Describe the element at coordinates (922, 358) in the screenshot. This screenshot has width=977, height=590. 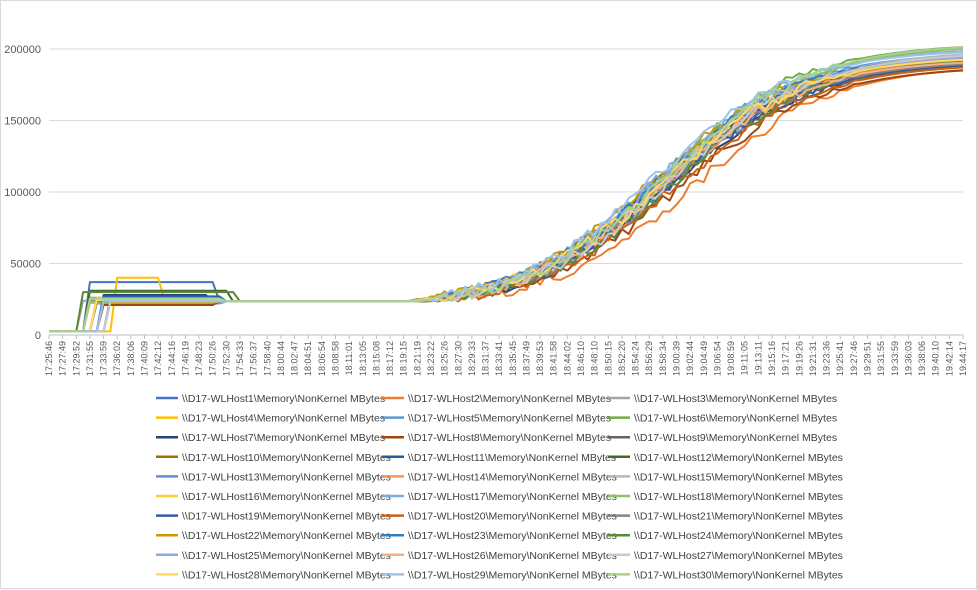
I see `x-tick-label: 19:38:06` at that location.